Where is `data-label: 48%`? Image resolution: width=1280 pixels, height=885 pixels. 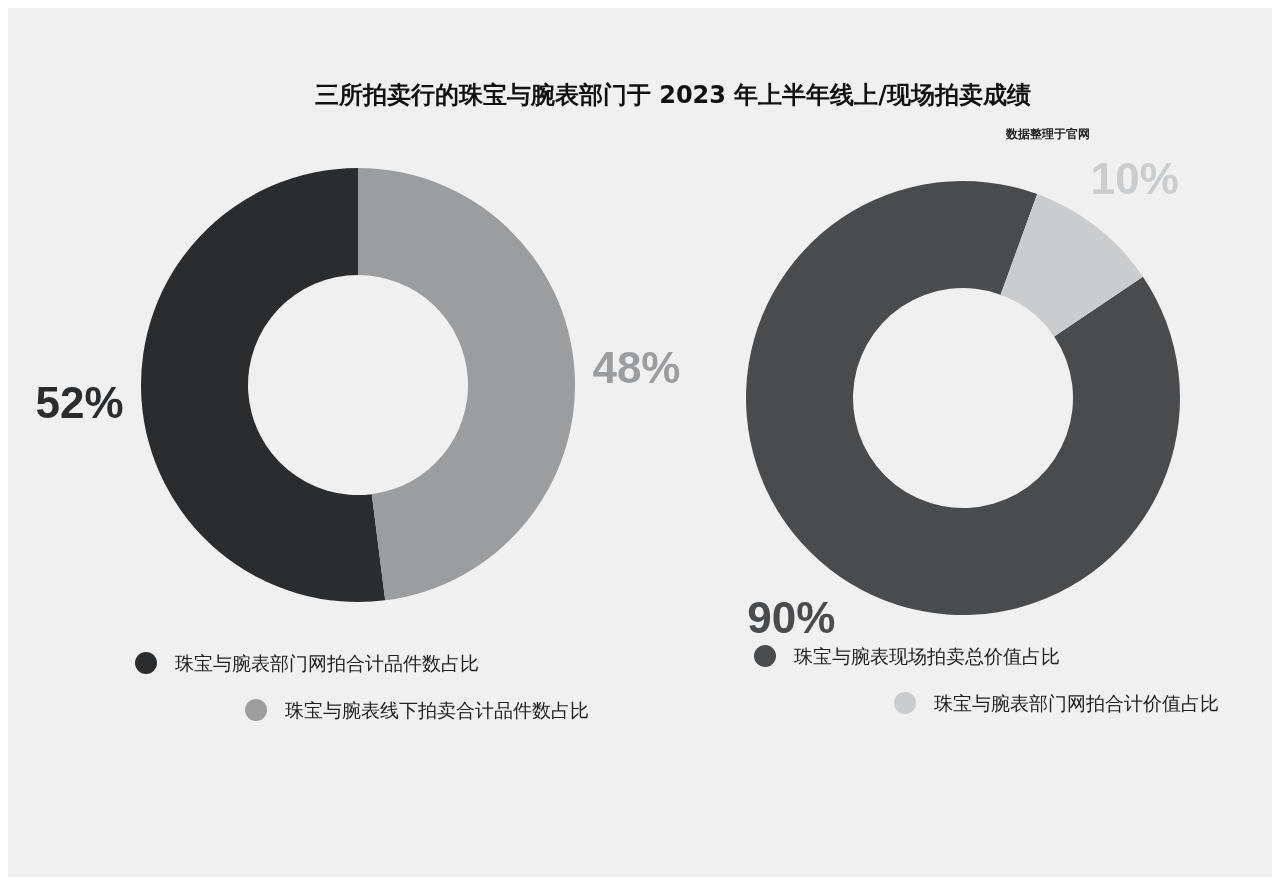 data-label: 48% is located at coordinates (636, 367).